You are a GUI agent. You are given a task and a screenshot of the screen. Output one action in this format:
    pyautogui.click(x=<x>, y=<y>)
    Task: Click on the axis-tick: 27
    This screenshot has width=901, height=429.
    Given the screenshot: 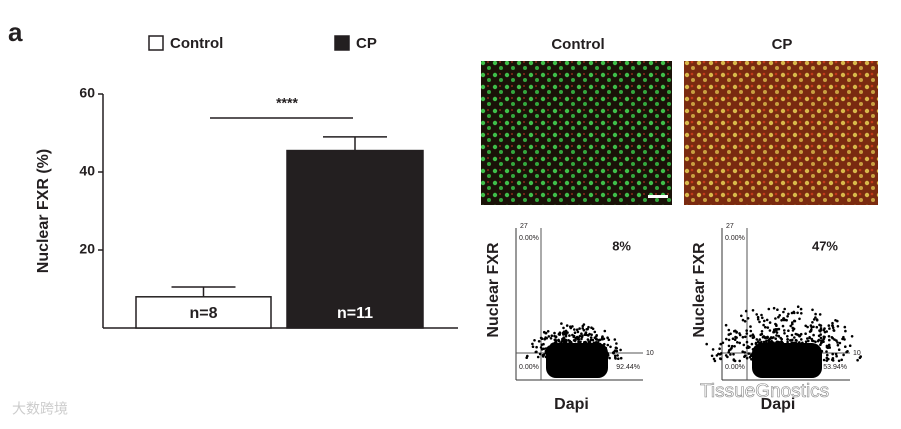 What is the action you would take?
    pyautogui.click(x=524, y=226)
    